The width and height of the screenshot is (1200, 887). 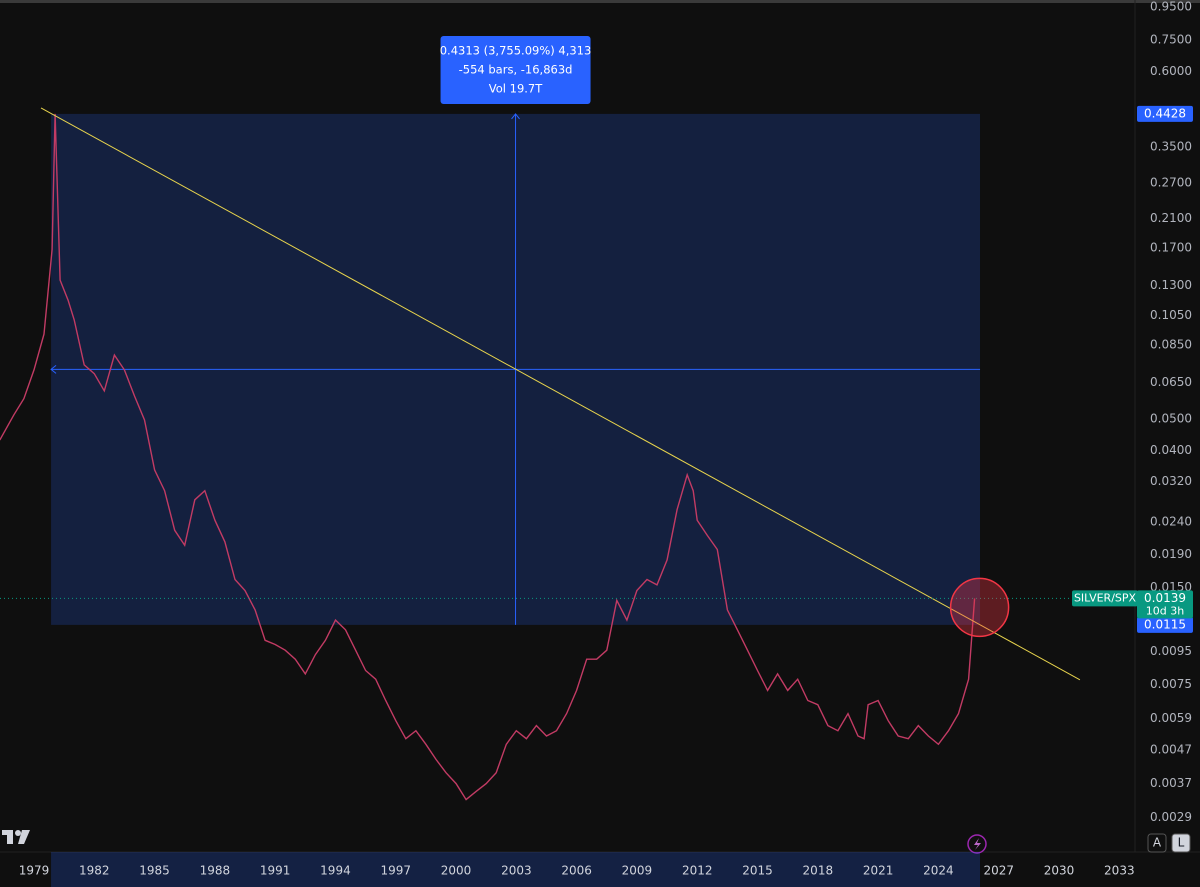 I want to click on y-tick-label: 0.0029, so click(x=1171, y=817).